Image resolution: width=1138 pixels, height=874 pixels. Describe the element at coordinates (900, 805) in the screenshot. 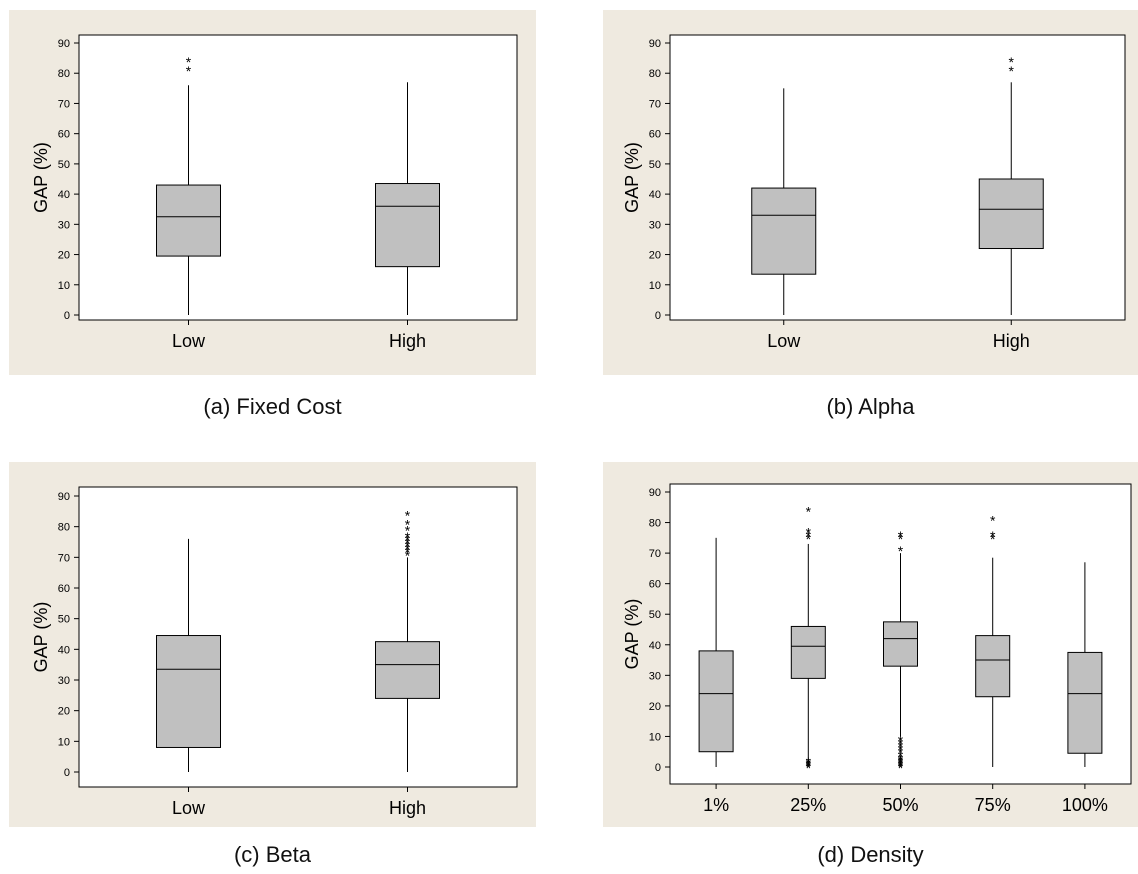

I see `x-tick-label: 50%` at that location.